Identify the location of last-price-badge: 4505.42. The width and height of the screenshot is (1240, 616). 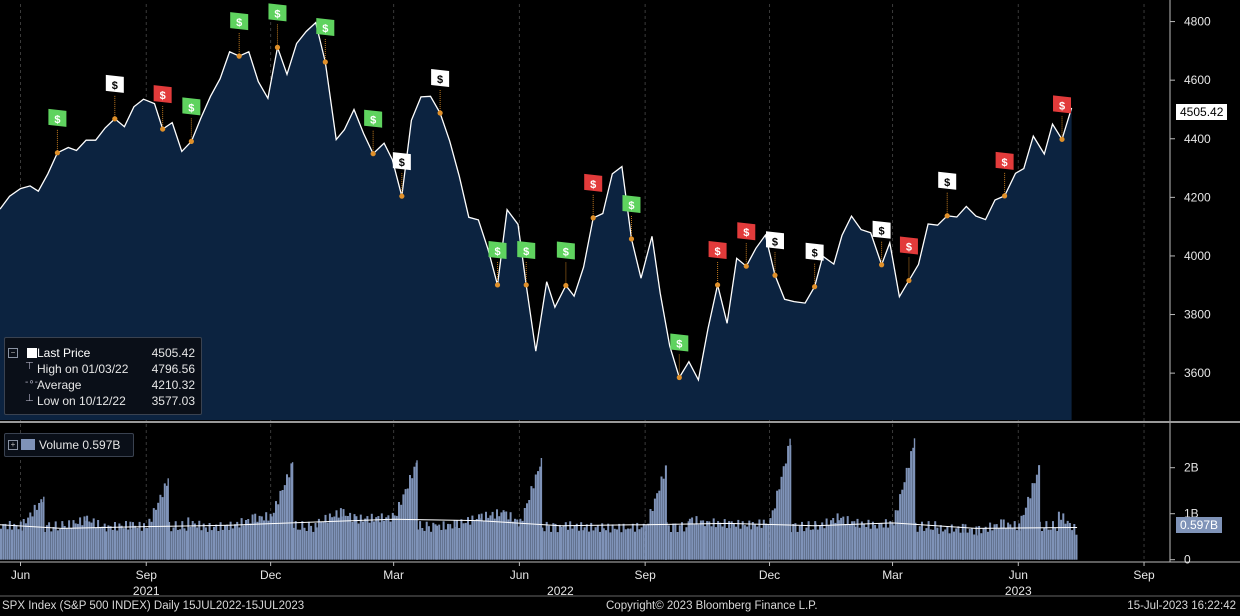
(1202, 112).